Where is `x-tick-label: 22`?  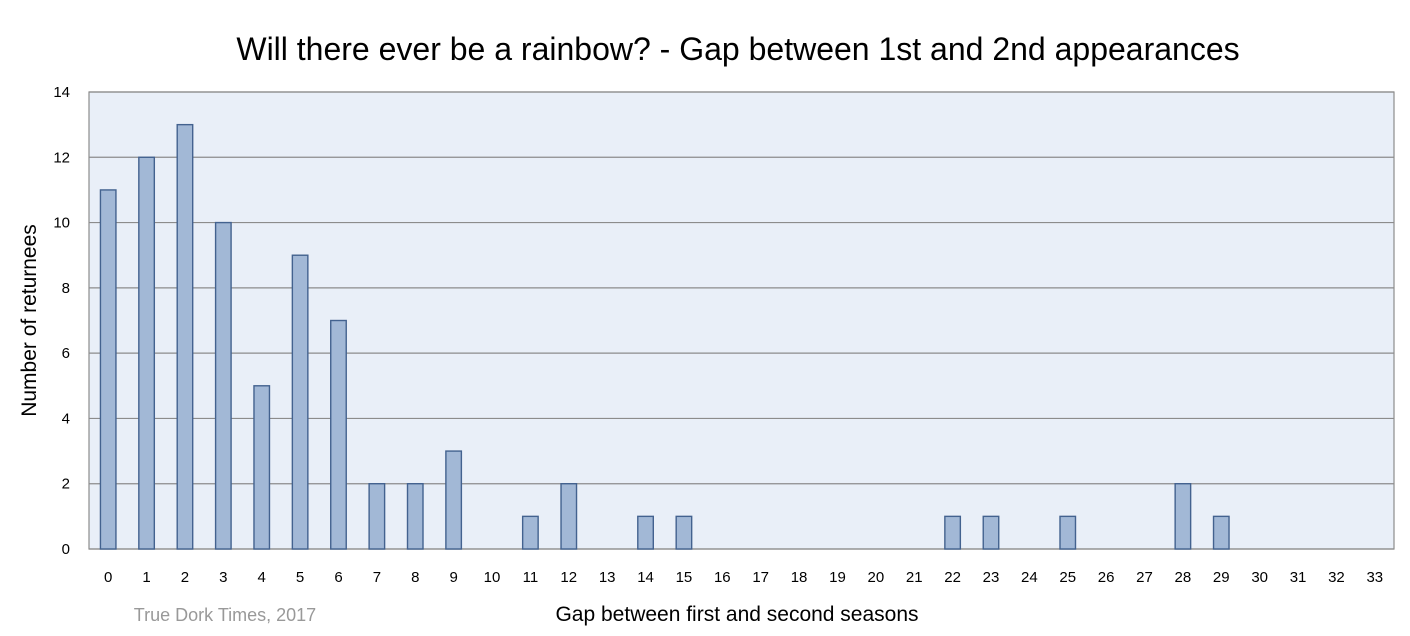
x-tick-label: 22 is located at coordinates (952, 577).